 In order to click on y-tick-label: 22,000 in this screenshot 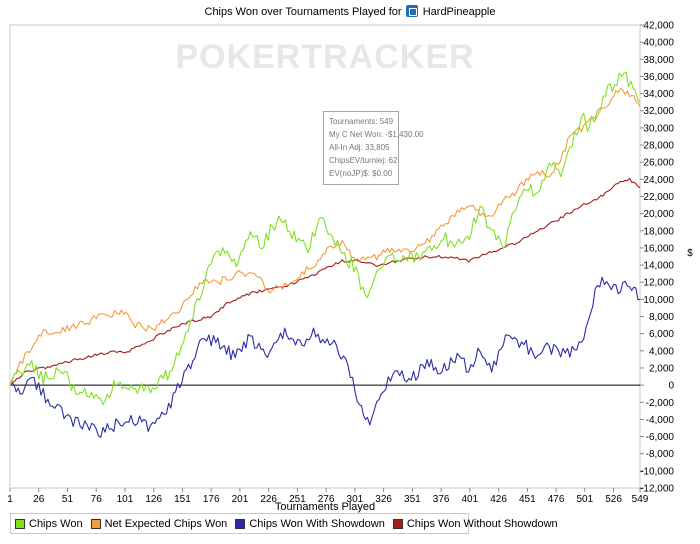, I will do `click(658, 197)`.